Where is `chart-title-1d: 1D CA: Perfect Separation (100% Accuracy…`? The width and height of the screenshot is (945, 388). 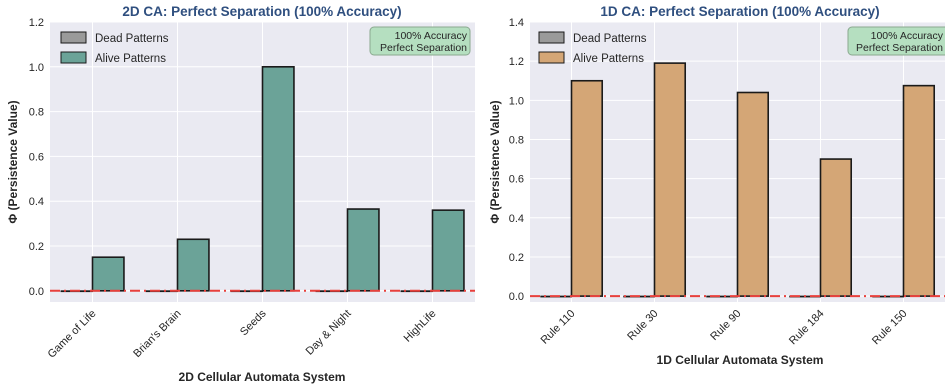
chart-title-1d: 1D CA: Perfect Separation (100% Accuracy… is located at coordinates (739, 11).